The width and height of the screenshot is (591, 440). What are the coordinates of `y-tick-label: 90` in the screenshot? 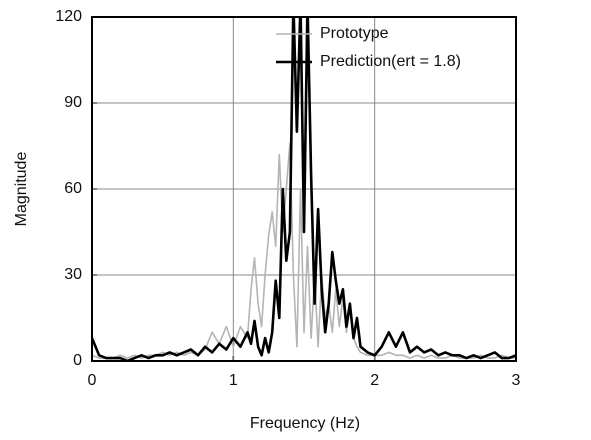 It's located at (73, 102).